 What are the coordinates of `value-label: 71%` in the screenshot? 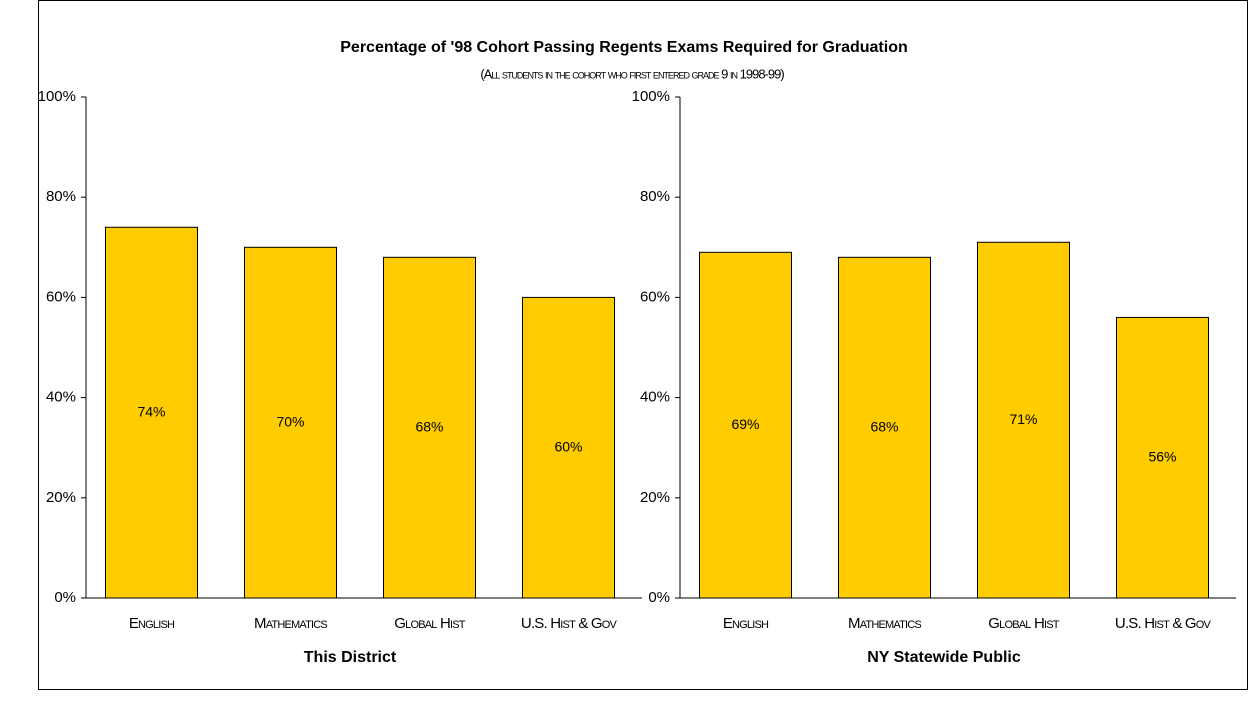 It's located at (1023, 419).